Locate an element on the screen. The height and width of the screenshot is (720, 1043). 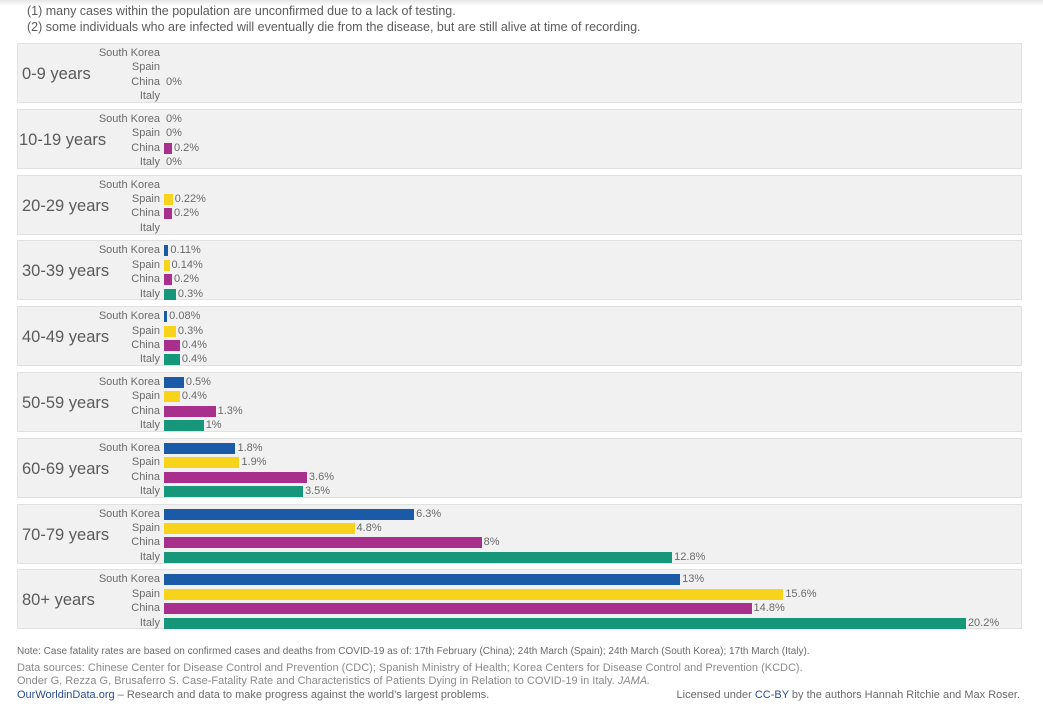
bar-20-29-years-china is located at coordinates (168, 214).